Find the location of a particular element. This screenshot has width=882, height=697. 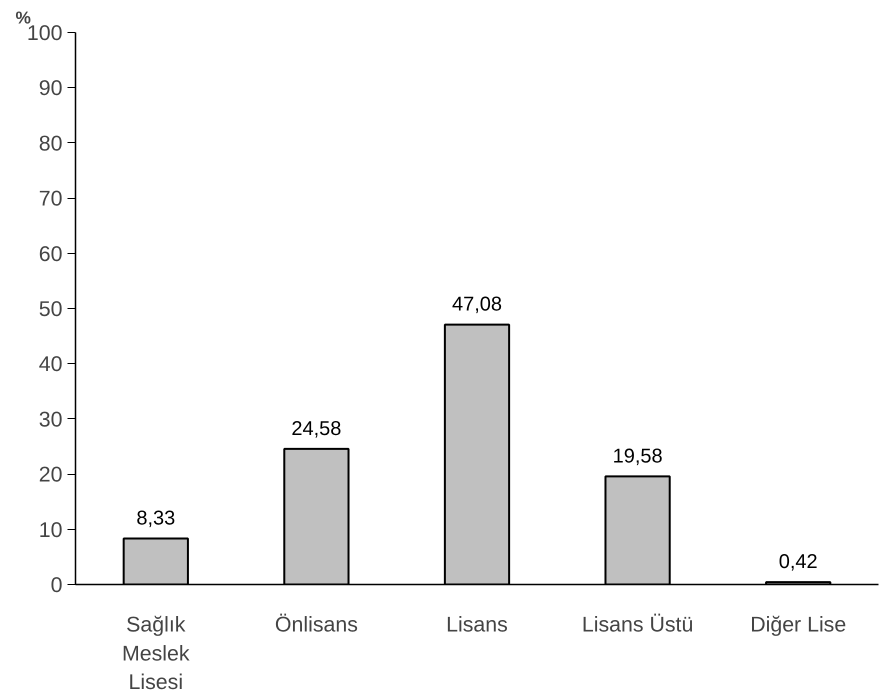

x-tick-label: Diğer Lise is located at coordinates (798, 624).